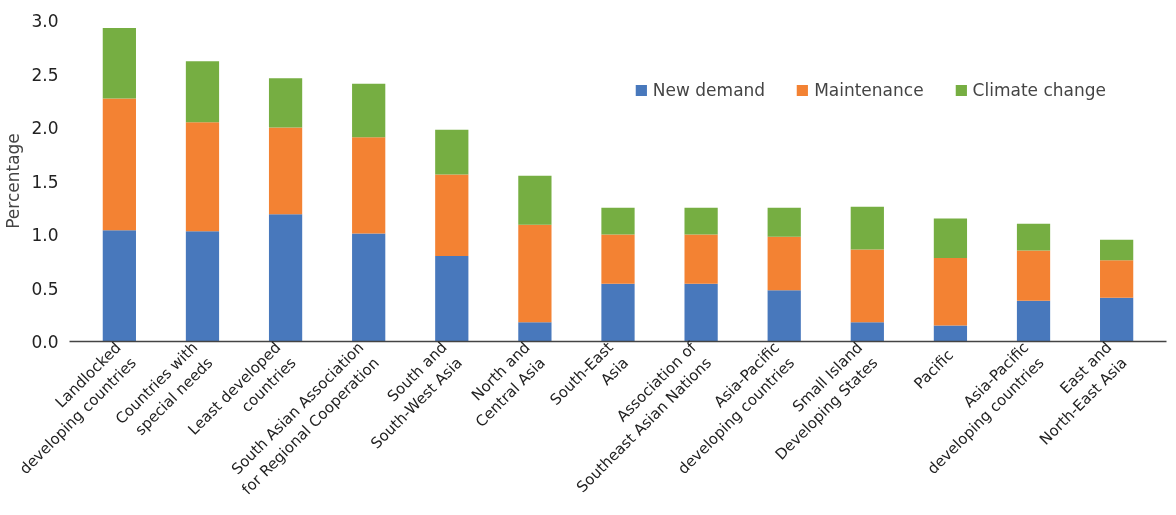 The width and height of the screenshot is (1176, 515). Describe the element at coordinates (45, 21) in the screenshot. I see `y-tick-label: 3.0` at that location.